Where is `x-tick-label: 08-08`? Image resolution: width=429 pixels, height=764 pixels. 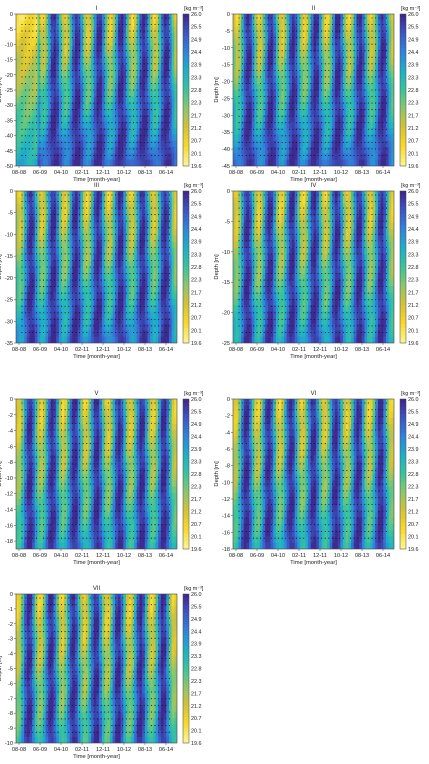 x-tick-label: 08-08 is located at coordinates (236, 173).